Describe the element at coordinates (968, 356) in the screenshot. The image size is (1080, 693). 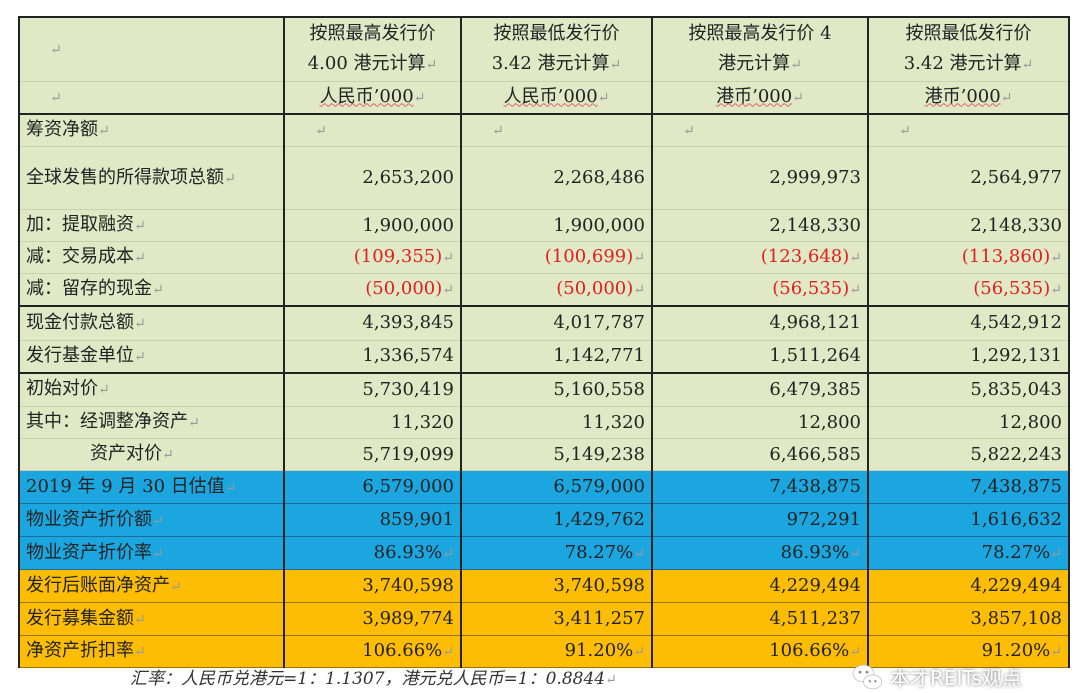
I see `value-cell: 1,292,131` at that location.